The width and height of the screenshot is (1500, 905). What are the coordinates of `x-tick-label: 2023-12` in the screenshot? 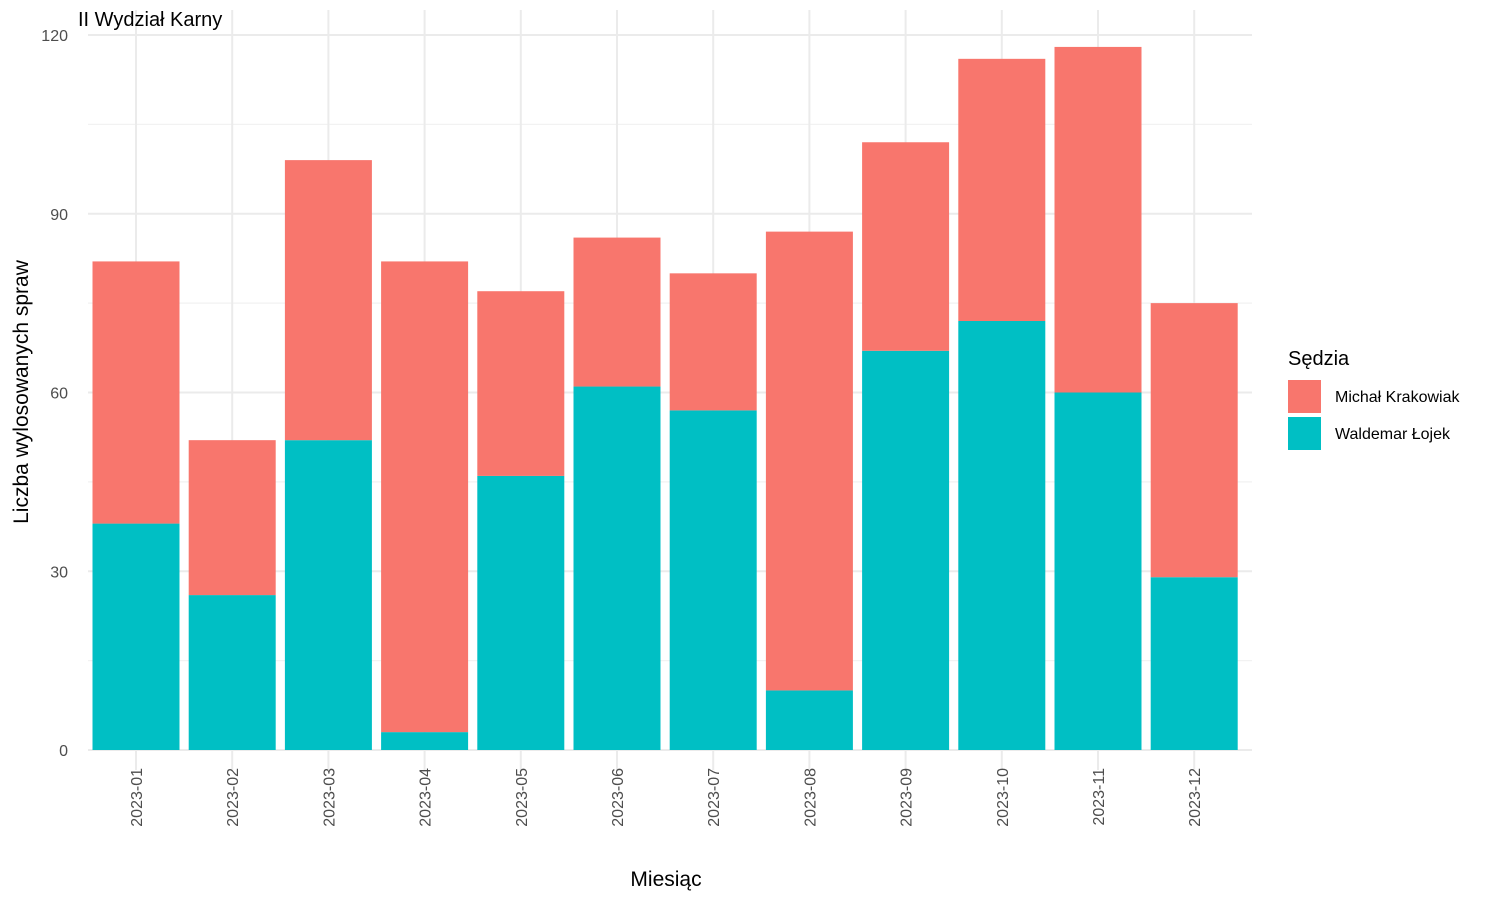 It's located at (1195, 797).